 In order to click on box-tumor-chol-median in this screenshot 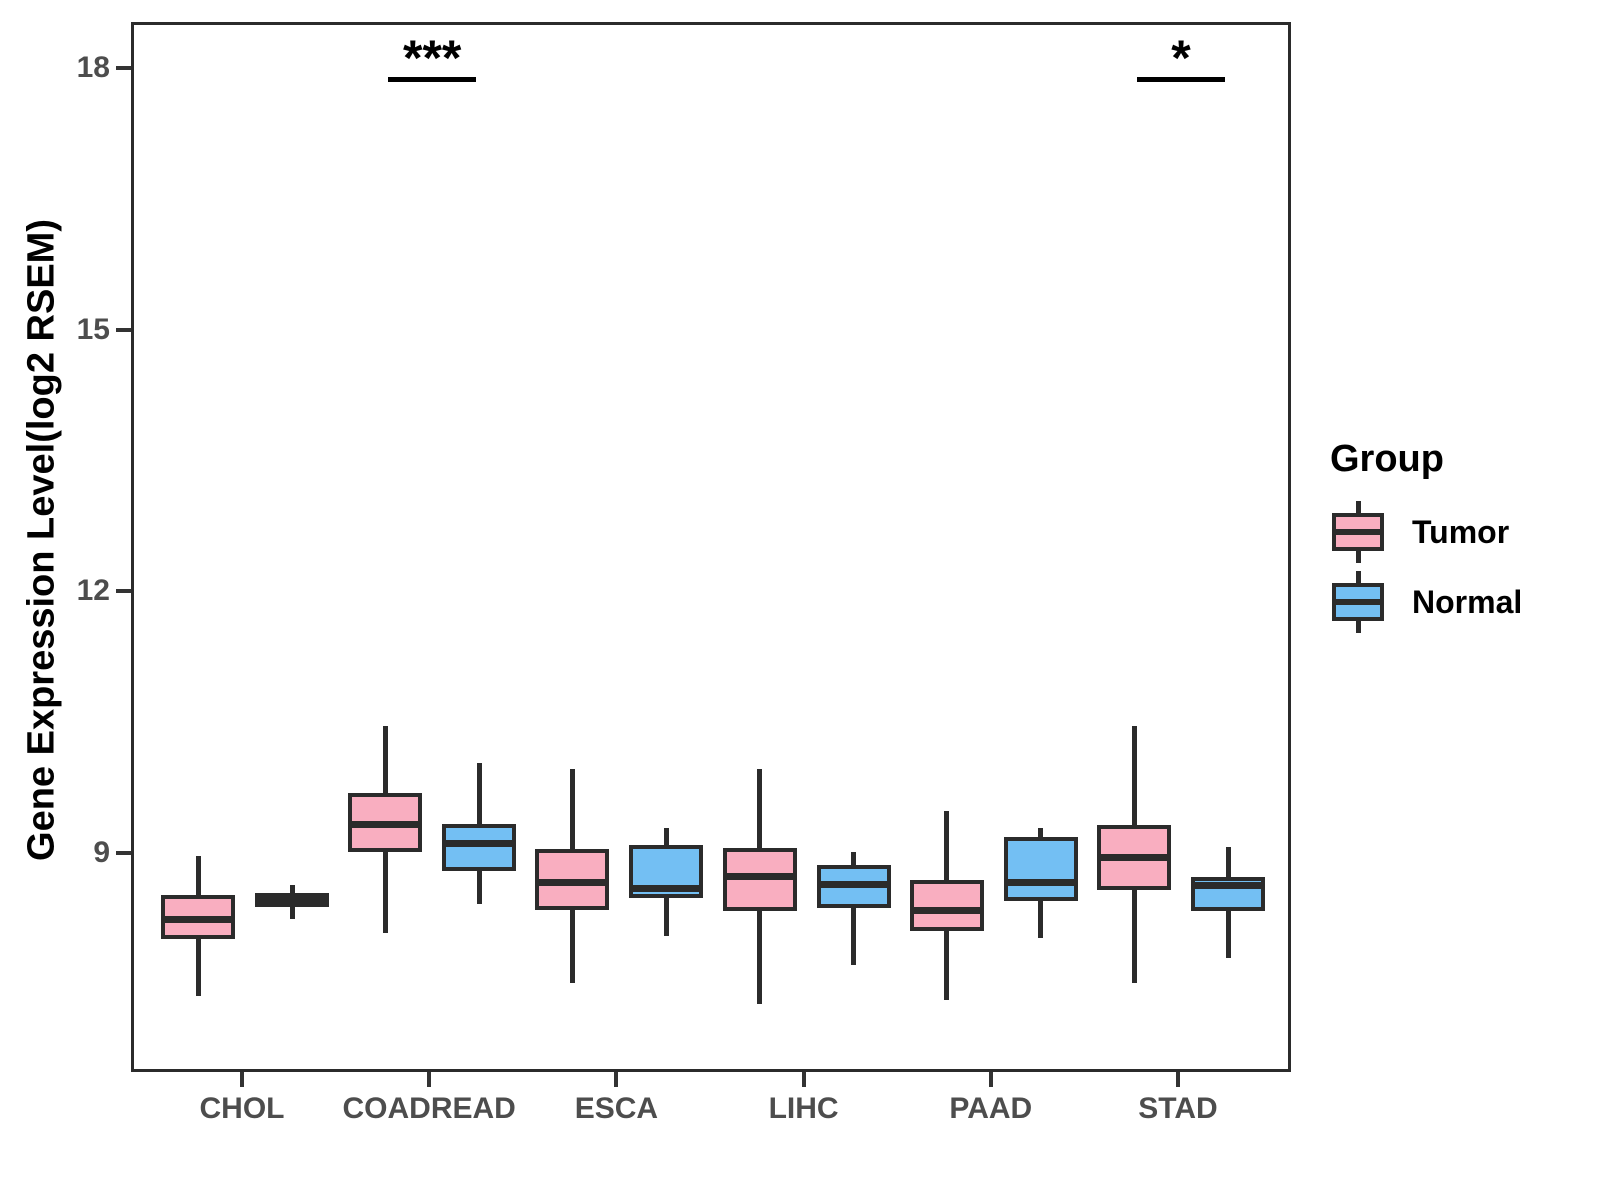, I will do `click(198, 920)`.